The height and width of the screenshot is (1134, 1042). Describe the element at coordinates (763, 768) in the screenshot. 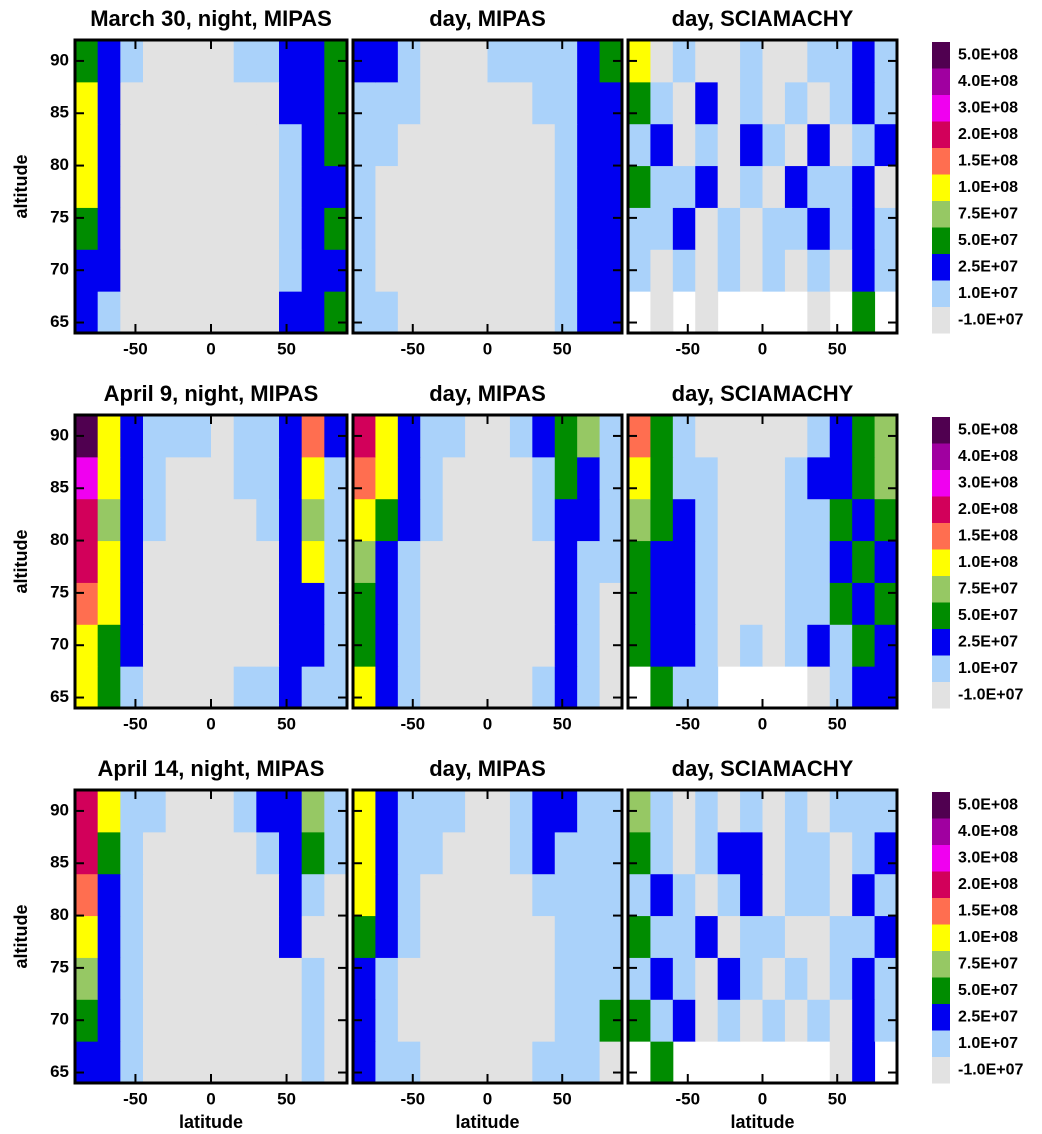

I see `panel-title: day, SCIAMACHY` at that location.